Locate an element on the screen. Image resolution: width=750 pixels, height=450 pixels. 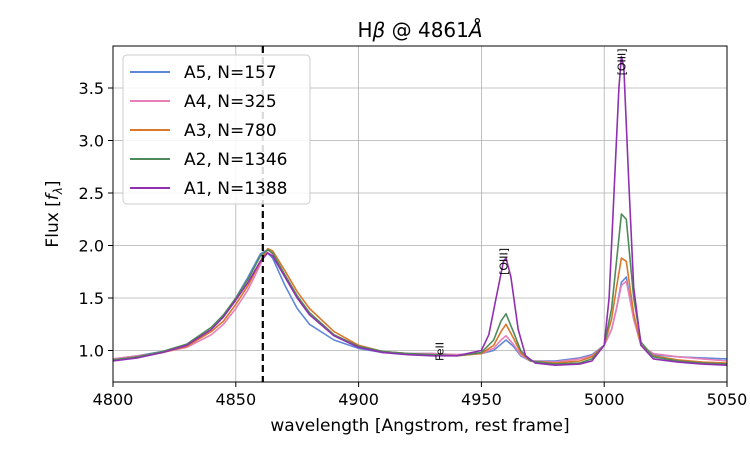
ylabel-sub: λ is located at coordinates (58, 191).